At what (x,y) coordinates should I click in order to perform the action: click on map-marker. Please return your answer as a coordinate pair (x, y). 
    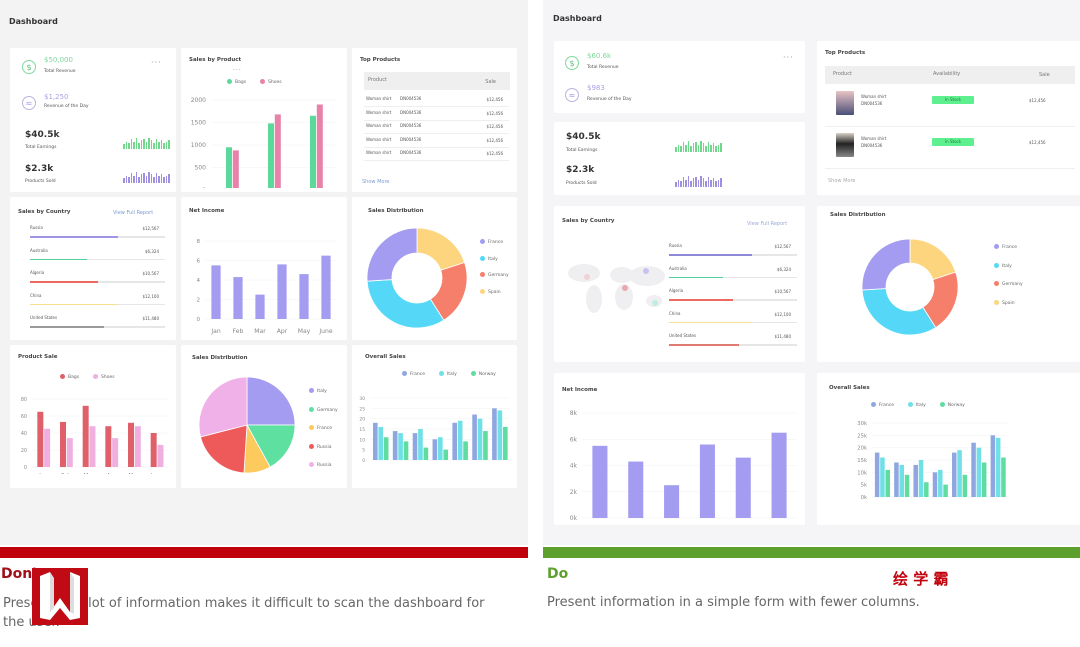
    Looking at the image, I should click on (655, 303).